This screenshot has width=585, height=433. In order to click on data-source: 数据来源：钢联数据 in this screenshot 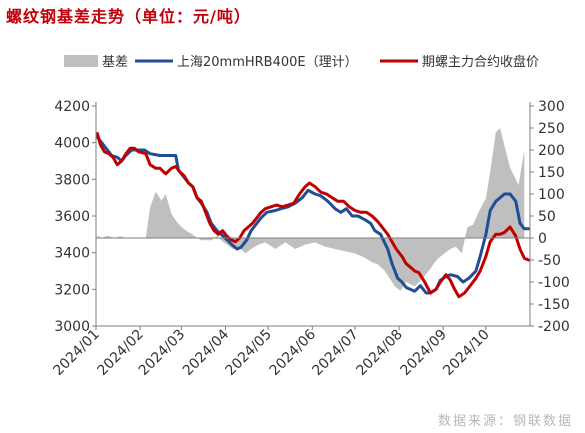, I will do `click(505, 421)`.